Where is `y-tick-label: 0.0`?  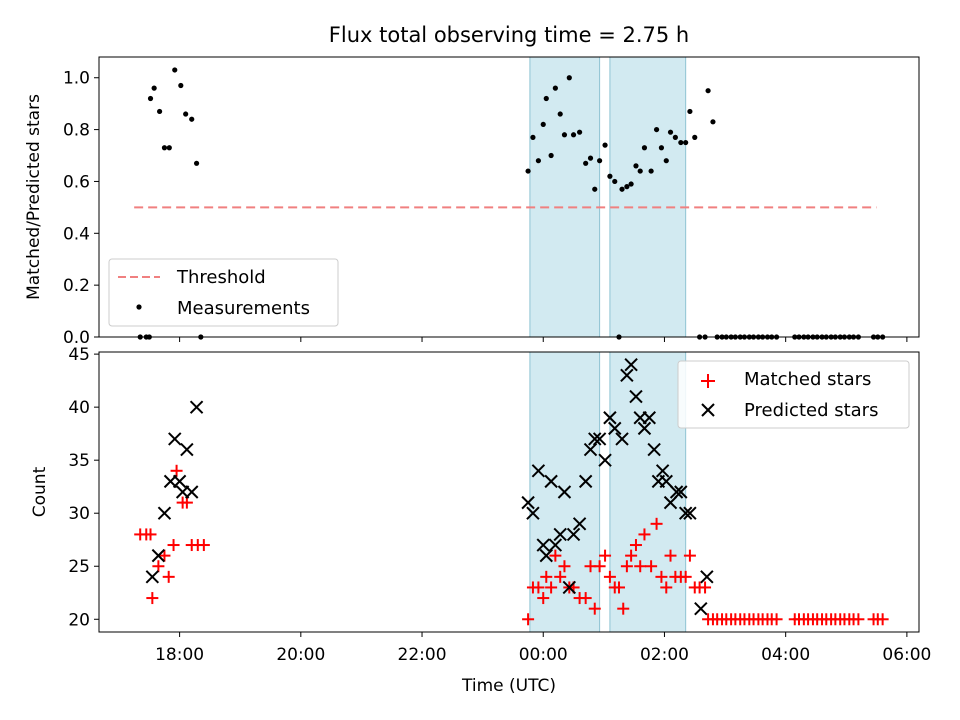 y-tick-label: 0.0 is located at coordinates (76, 338).